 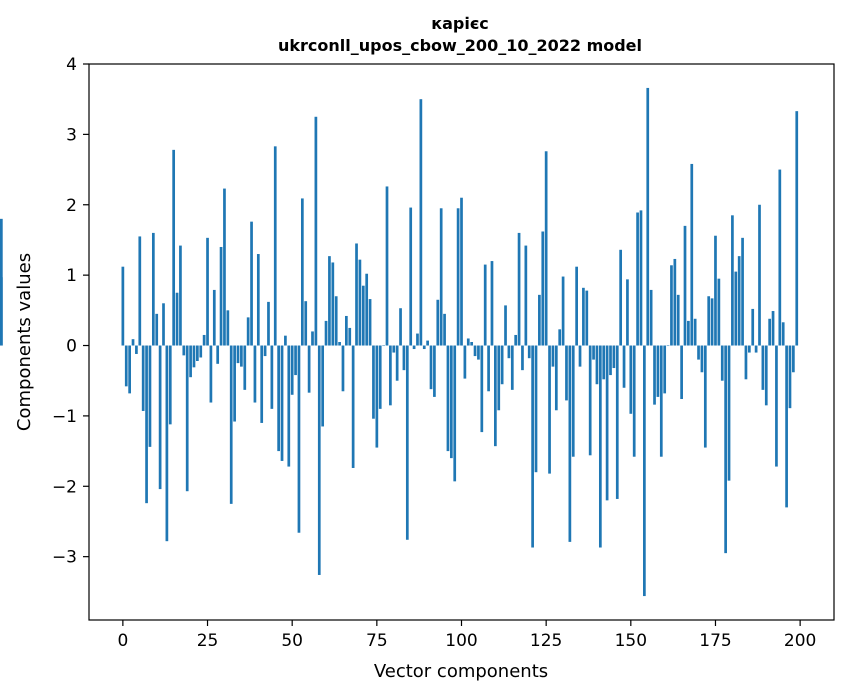 I want to click on y-tick-label: 3, so click(x=71, y=135).